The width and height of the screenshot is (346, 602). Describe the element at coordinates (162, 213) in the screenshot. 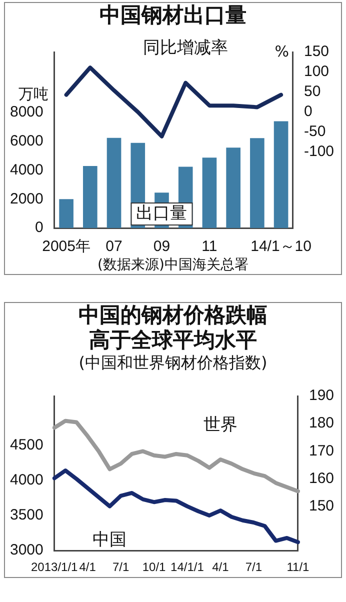

I see `series-label: 出口量` at that location.